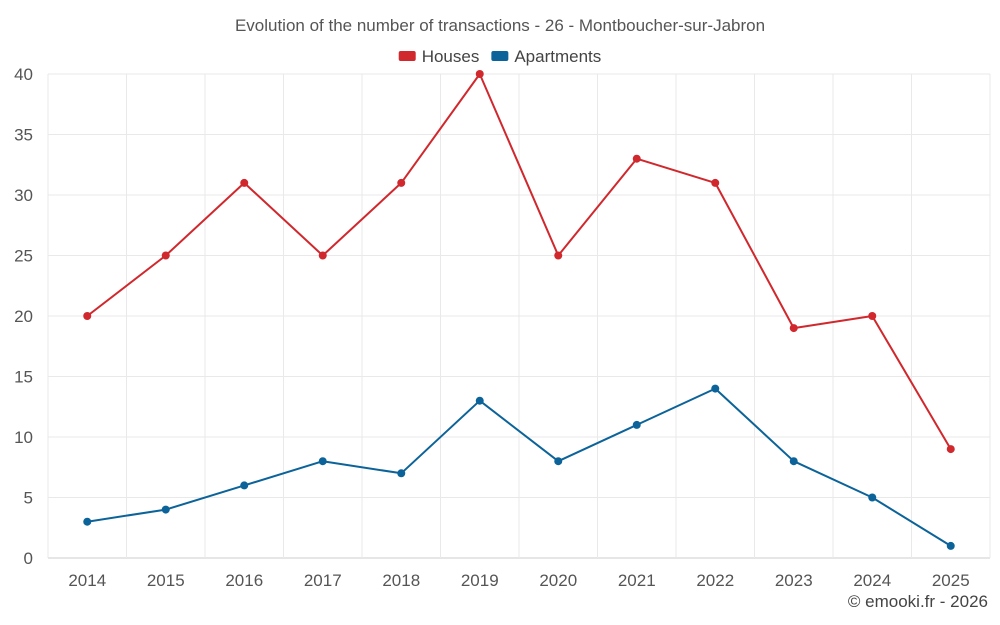 This screenshot has height=625, width=1000. Describe the element at coordinates (872, 497) in the screenshot. I see `point-apartments-2024` at that location.